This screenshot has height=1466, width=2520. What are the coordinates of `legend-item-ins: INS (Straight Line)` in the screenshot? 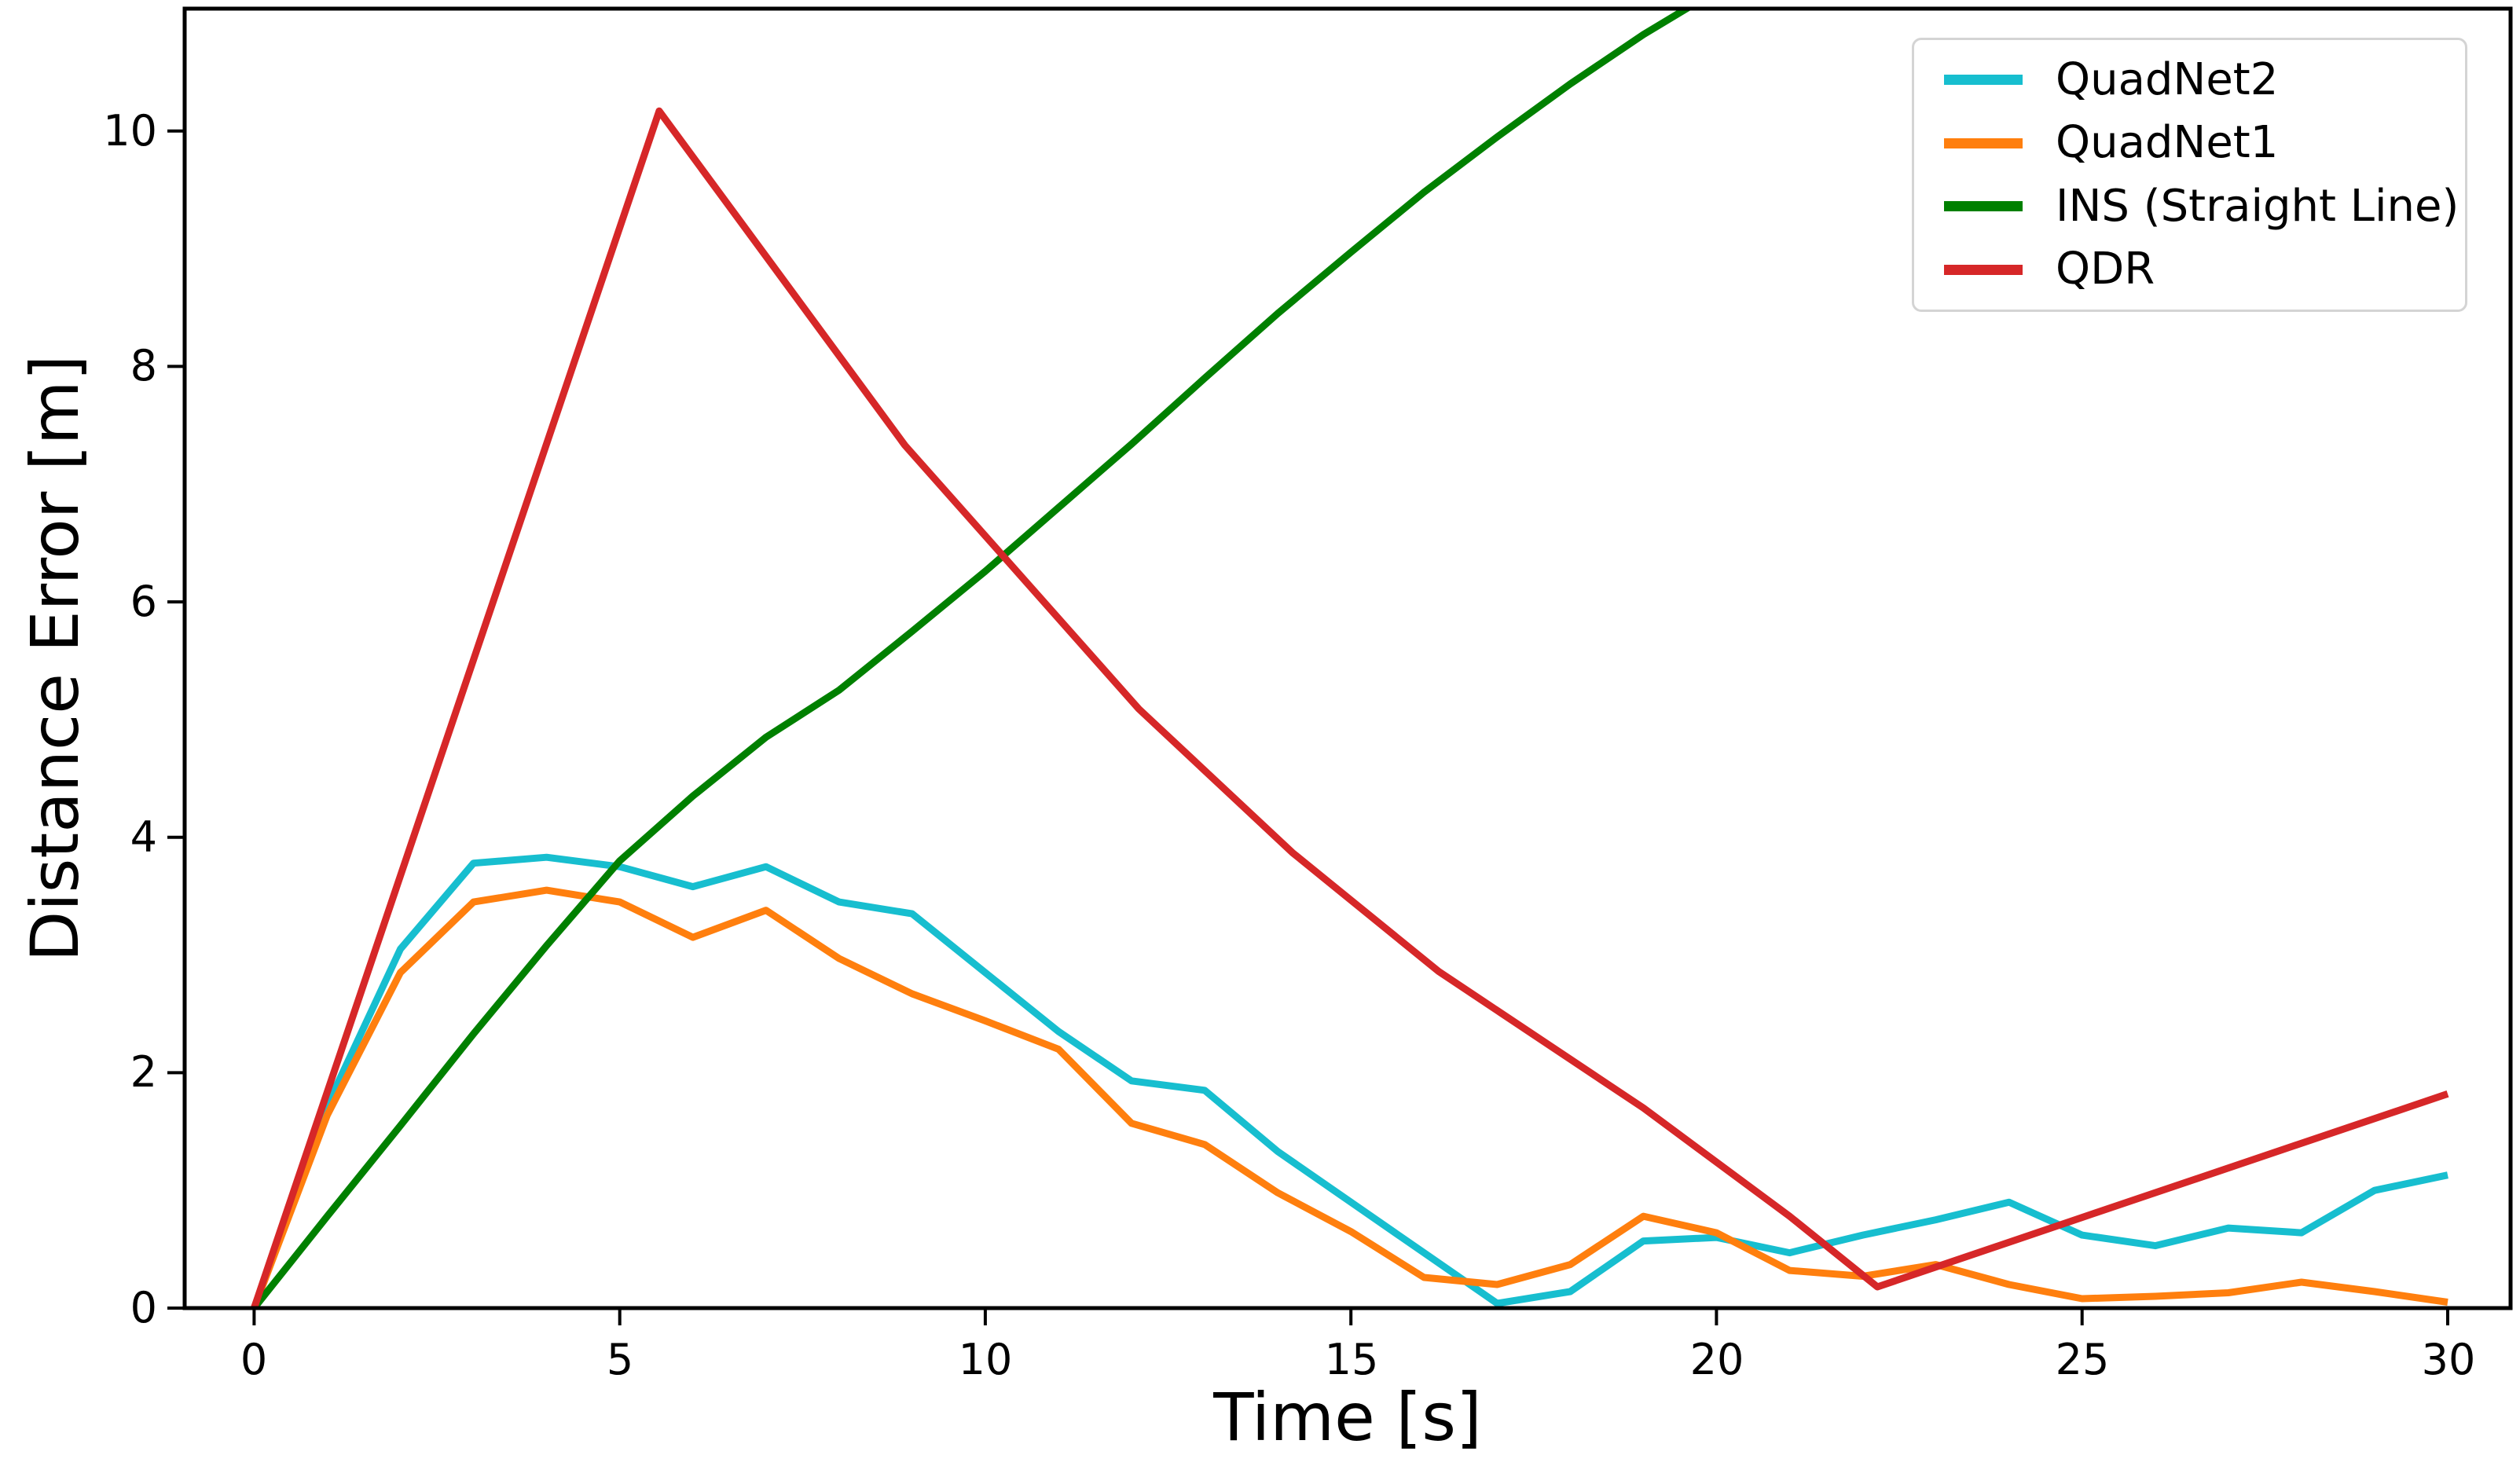 It's located at (2204, 206).